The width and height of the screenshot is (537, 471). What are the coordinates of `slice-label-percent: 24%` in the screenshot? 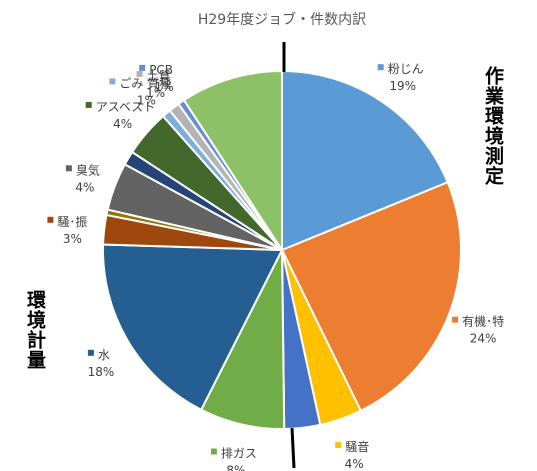 It's located at (483, 339).